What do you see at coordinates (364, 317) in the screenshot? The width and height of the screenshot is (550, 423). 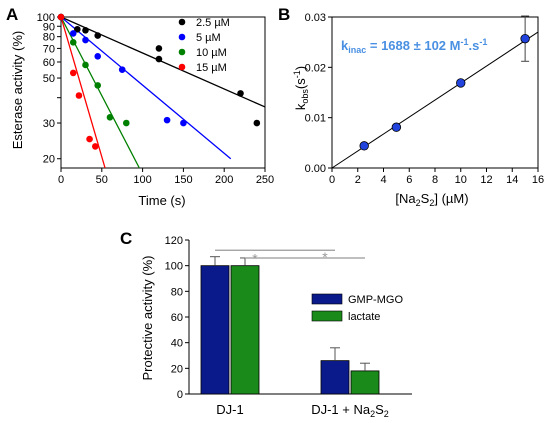 I see `chart-c-legend-label: lactate` at bounding box center [364, 317].